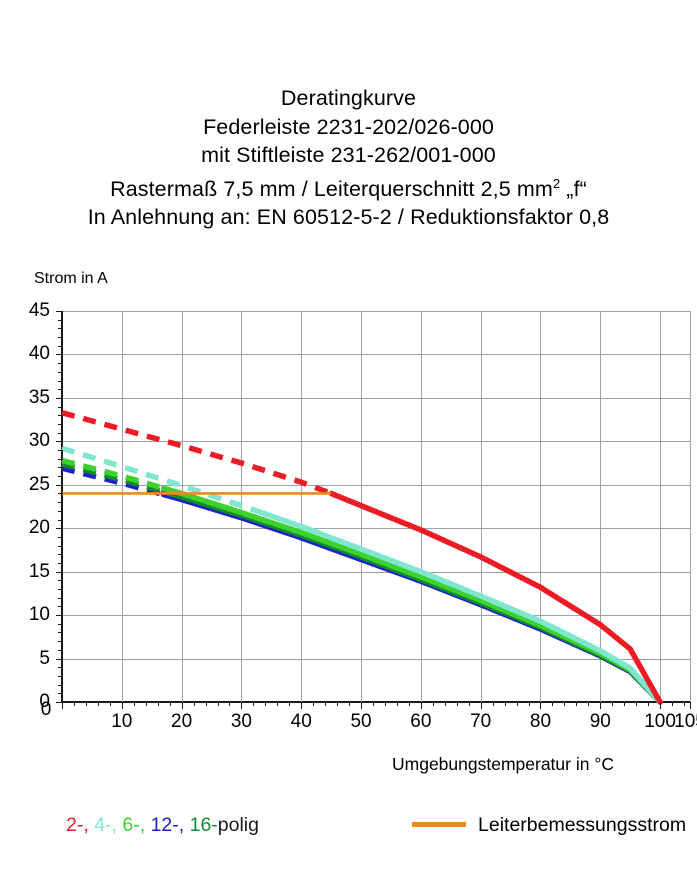 The height and width of the screenshot is (870, 697). I want to click on y-axis-line, so click(62, 507).